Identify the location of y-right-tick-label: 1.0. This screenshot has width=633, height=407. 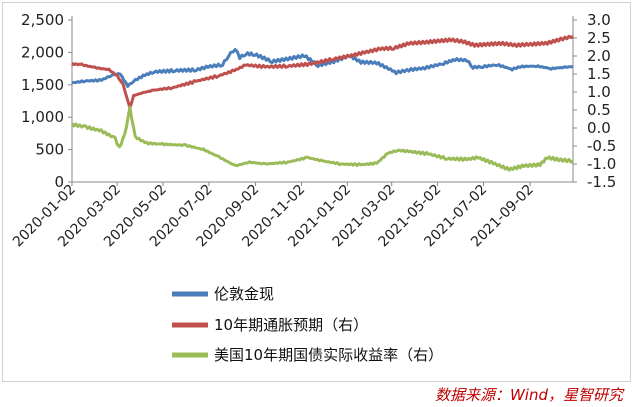
(599, 92).